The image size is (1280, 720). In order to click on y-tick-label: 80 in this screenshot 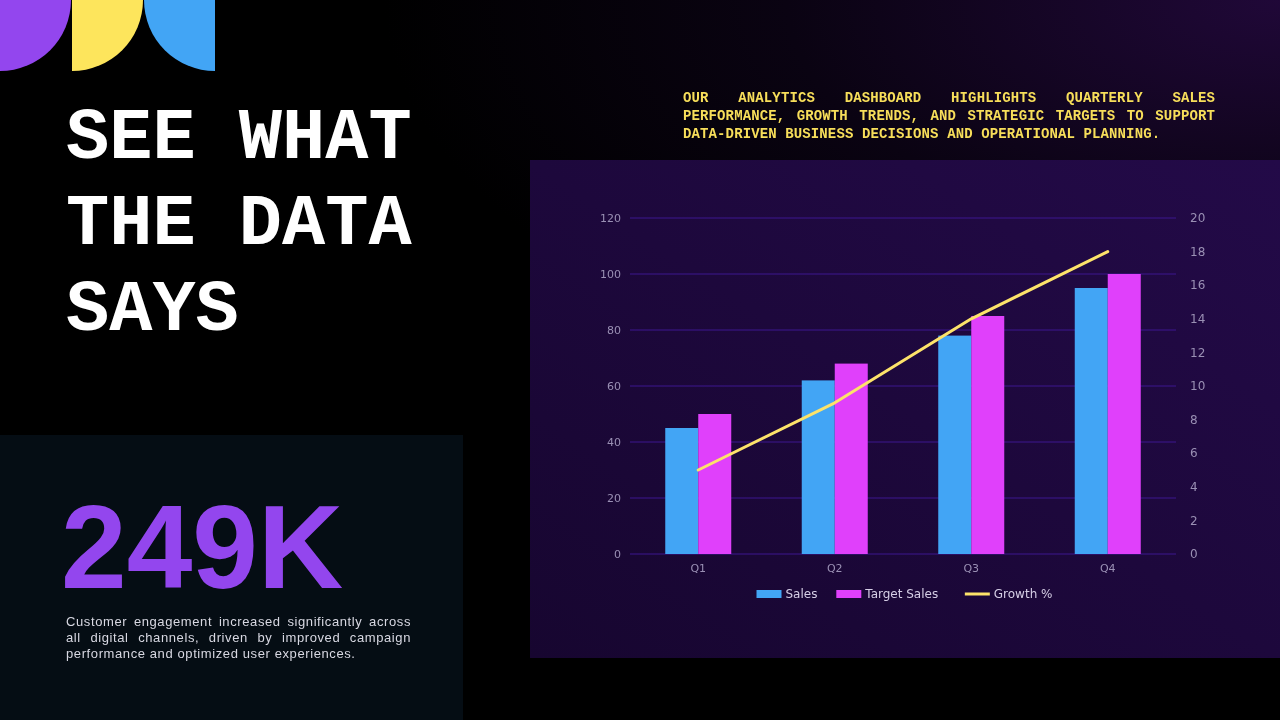, I will do `click(614, 330)`.